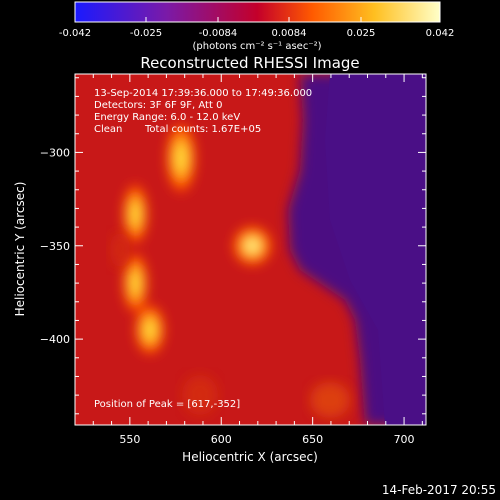  What do you see at coordinates (439, 490) in the screenshot?
I see `footer-date: 14-Feb-2017 20:55` at bounding box center [439, 490].